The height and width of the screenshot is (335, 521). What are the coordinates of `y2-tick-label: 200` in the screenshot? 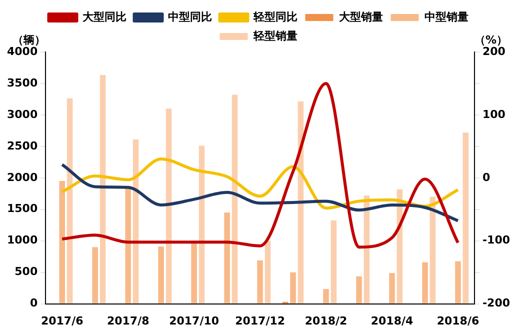 It's located at (494, 51).